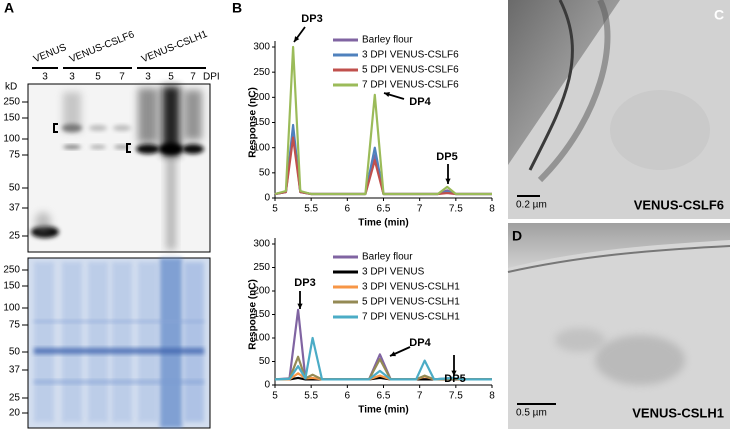 The width and height of the screenshot is (730, 429). What do you see at coordinates (211, 77) in the screenshot?
I see `lane-unit: DPI` at bounding box center [211, 77].